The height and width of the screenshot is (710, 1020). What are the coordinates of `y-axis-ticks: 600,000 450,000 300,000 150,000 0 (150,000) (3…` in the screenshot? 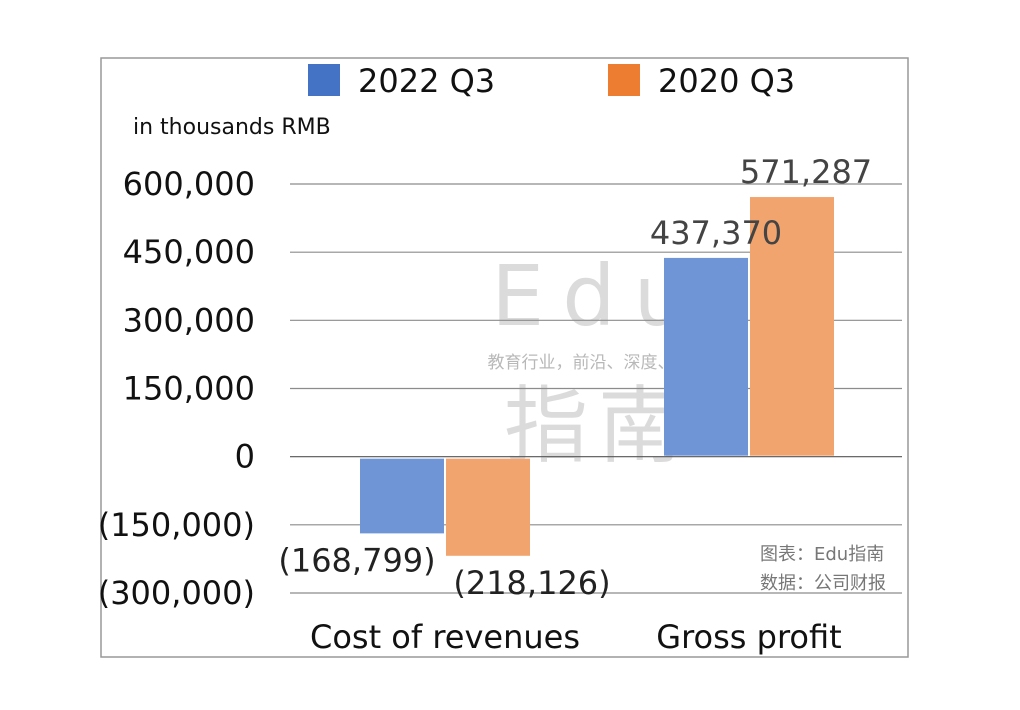 It's located at (176, 388).